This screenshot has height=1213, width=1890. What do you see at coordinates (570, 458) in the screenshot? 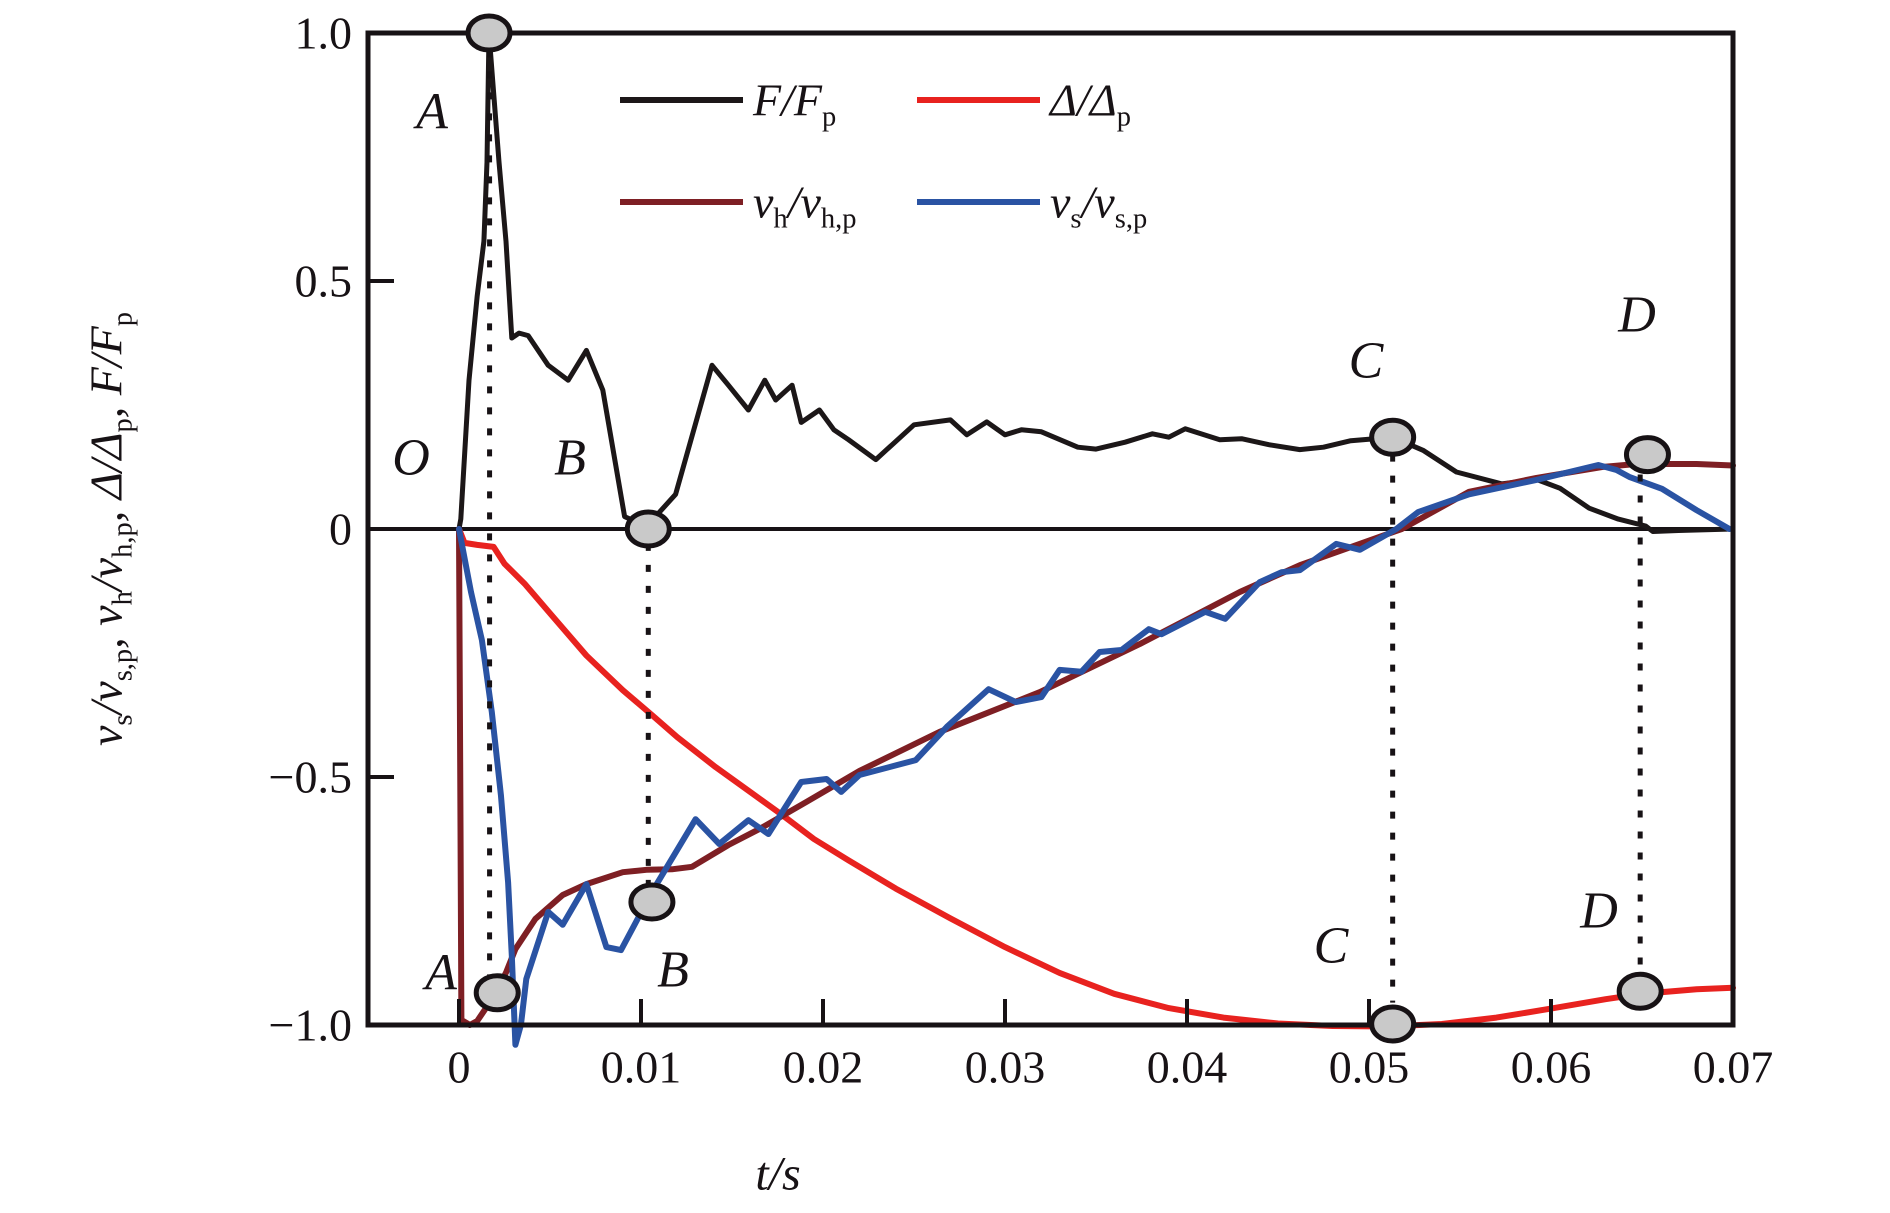
I see `point-label-b-top: B` at bounding box center [570, 458].